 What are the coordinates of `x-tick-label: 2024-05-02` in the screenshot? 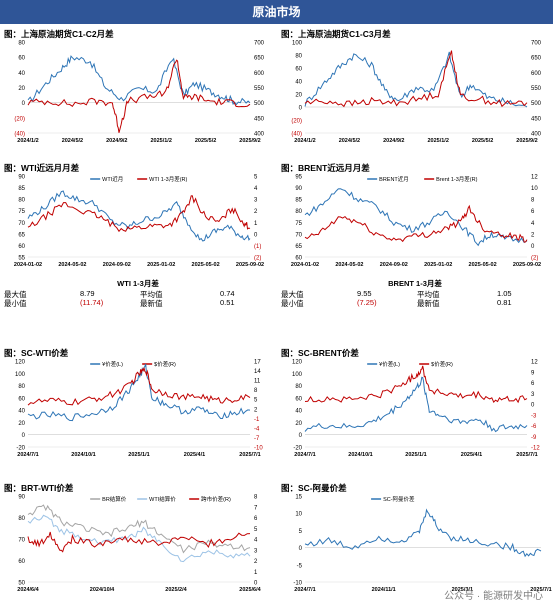 It's located at (72, 265).